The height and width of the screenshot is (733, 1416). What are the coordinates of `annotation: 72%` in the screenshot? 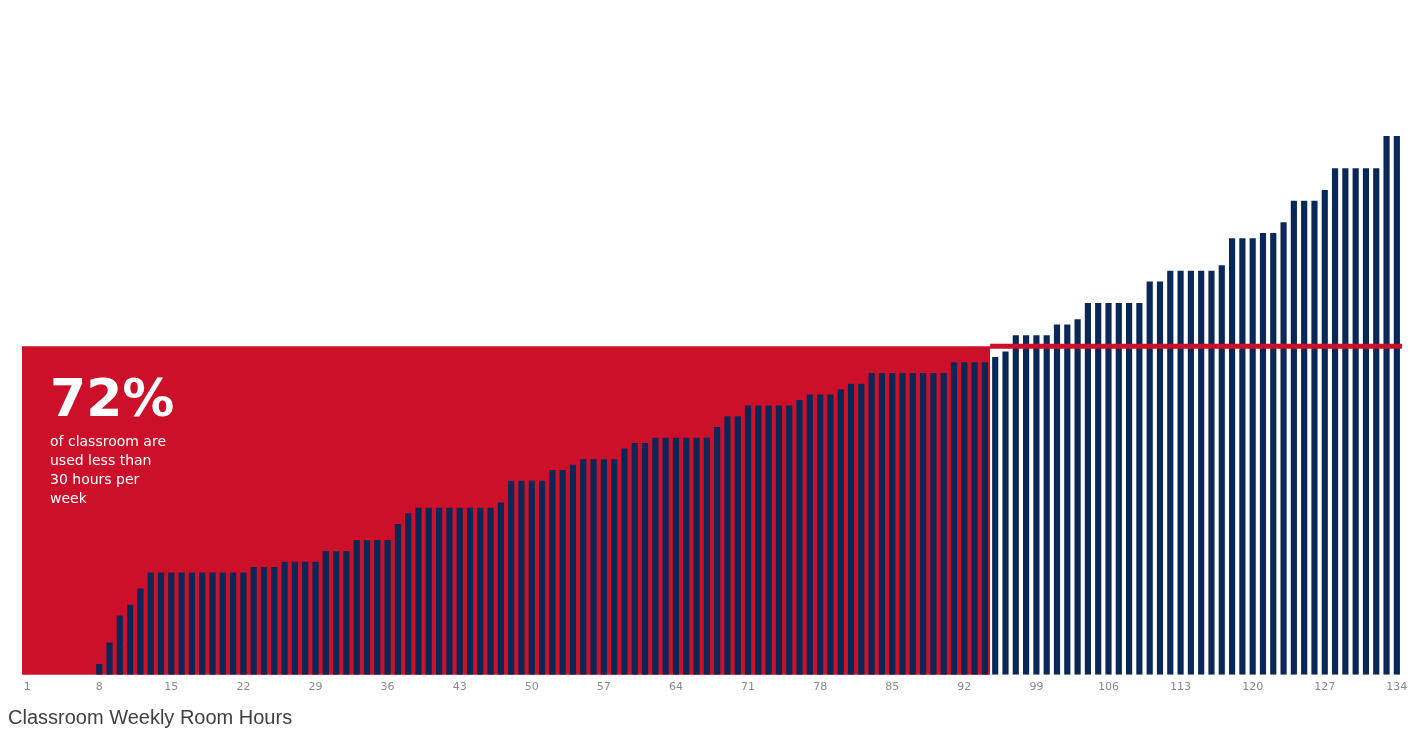 It's located at (112, 398).